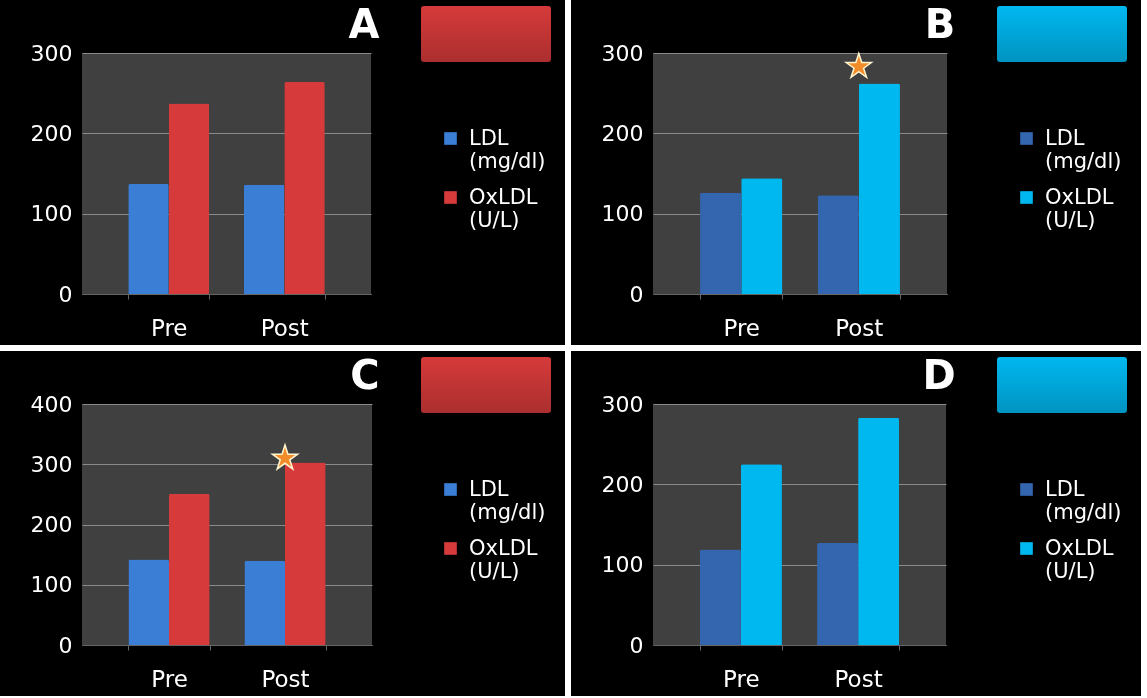 Image resolution: width=1147 pixels, height=698 pixels. Describe the element at coordinates (364, 24) in the screenshot. I see `chart-title: A` at that location.